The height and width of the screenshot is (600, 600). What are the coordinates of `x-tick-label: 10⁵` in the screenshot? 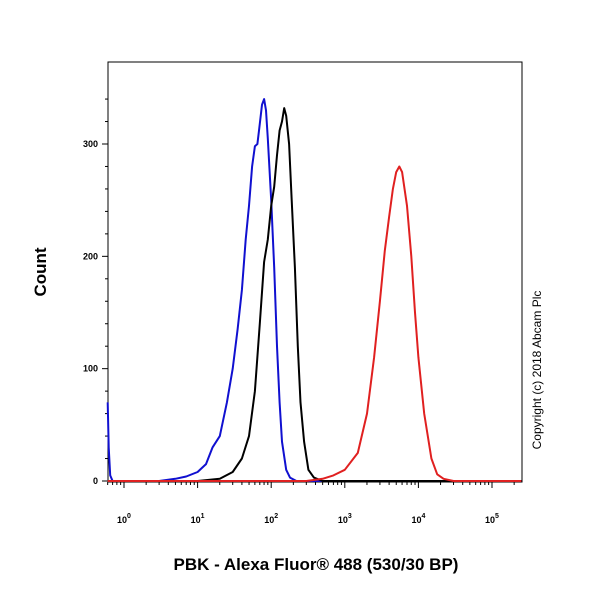 It's located at (492, 519).